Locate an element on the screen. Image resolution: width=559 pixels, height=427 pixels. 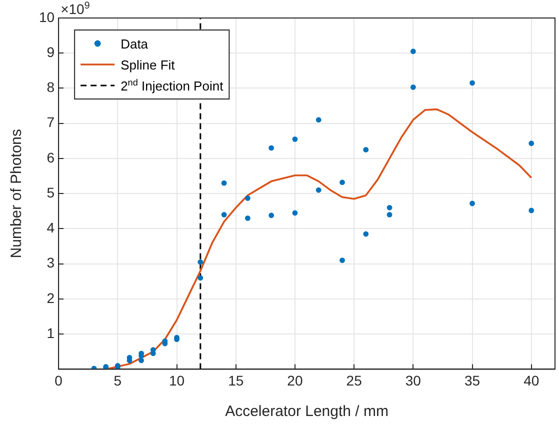
x-tick-label: 10 is located at coordinates (176, 380).